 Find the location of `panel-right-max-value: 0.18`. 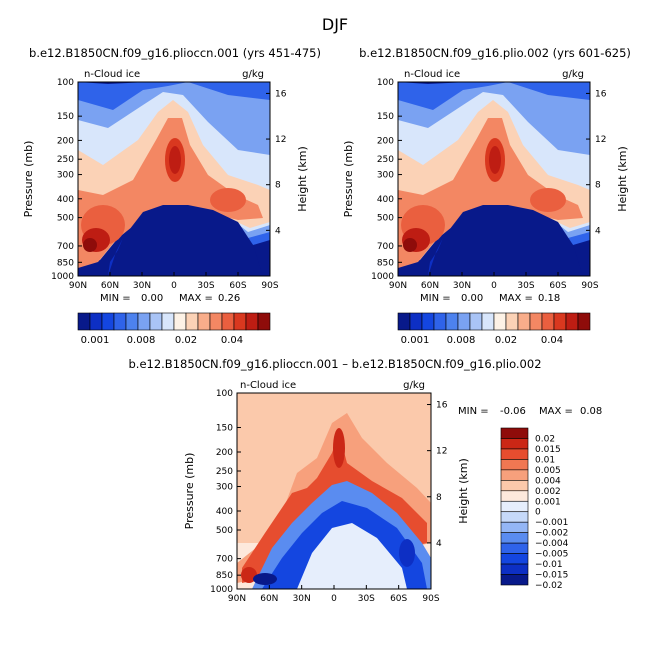

panel-right-max-value: 0.18 is located at coordinates (549, 298).